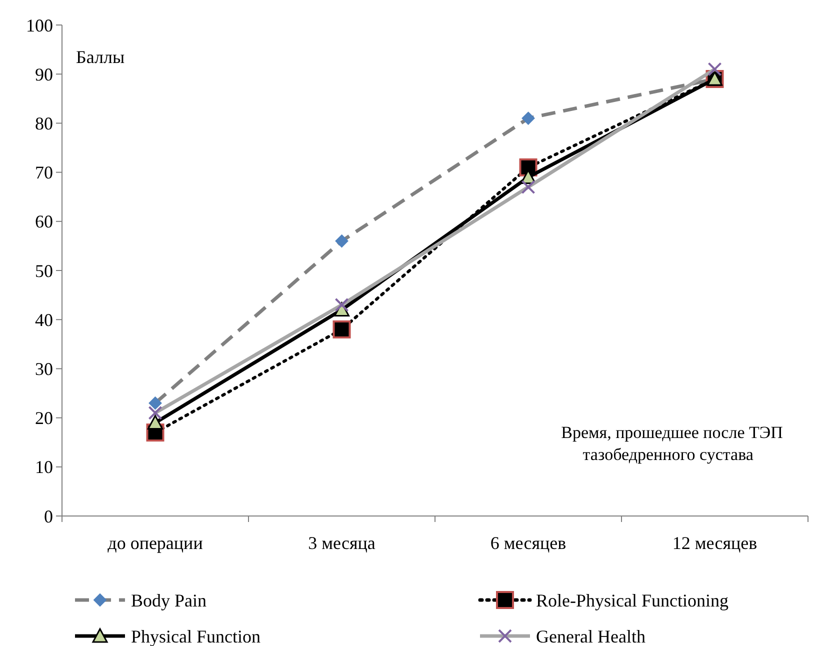 The height and width of the screenshot is (646, 823). Describe the element at coordinates (169, 600) in the screenshot. I see `legend-label: Body Pain` at that location.